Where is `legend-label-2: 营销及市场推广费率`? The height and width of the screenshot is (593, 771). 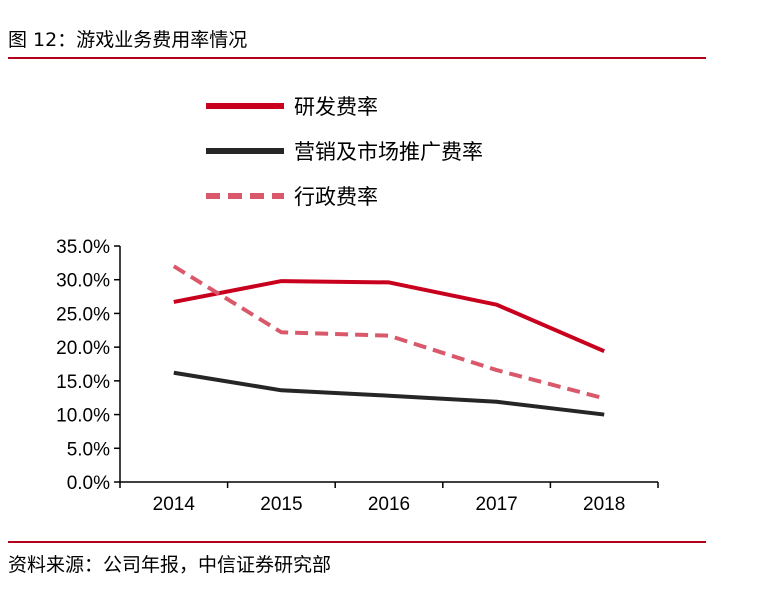
legend-label-2: 营销及市场推广费率 is located at coordinates (388, 152).